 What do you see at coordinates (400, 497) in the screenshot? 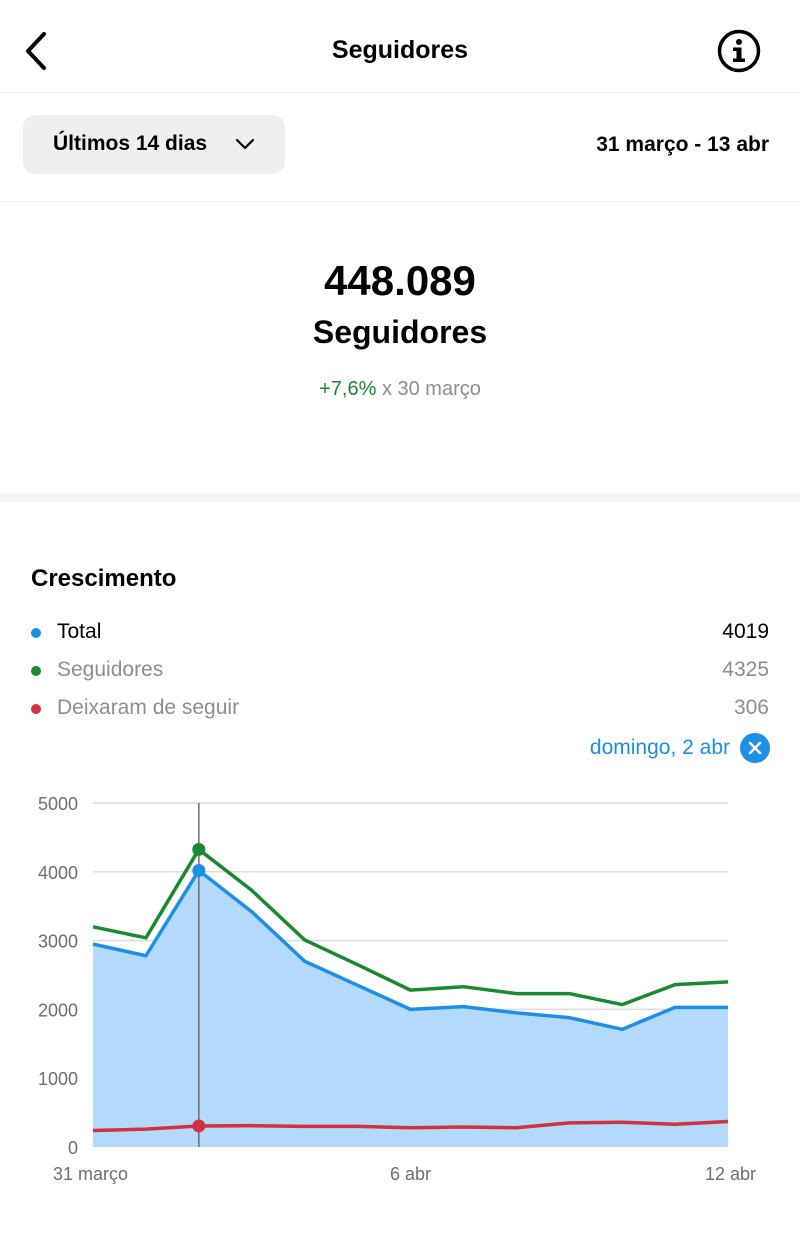
I see `section-divider` at bounding box center [400, 497].